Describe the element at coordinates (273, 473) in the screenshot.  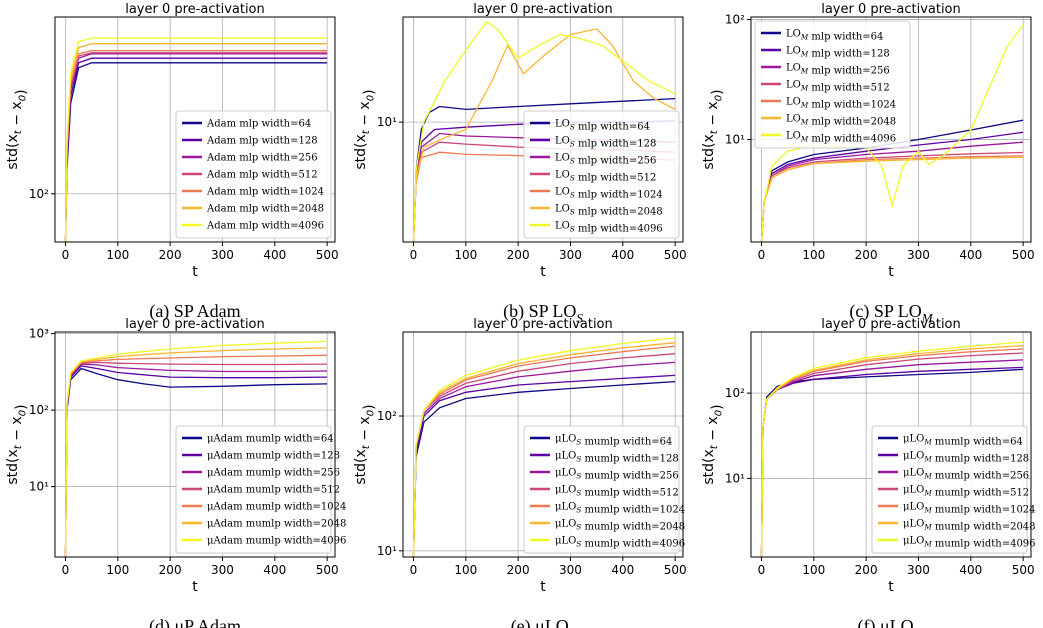
I see `legend-entry: μAdam mumlp width=256` at that location.